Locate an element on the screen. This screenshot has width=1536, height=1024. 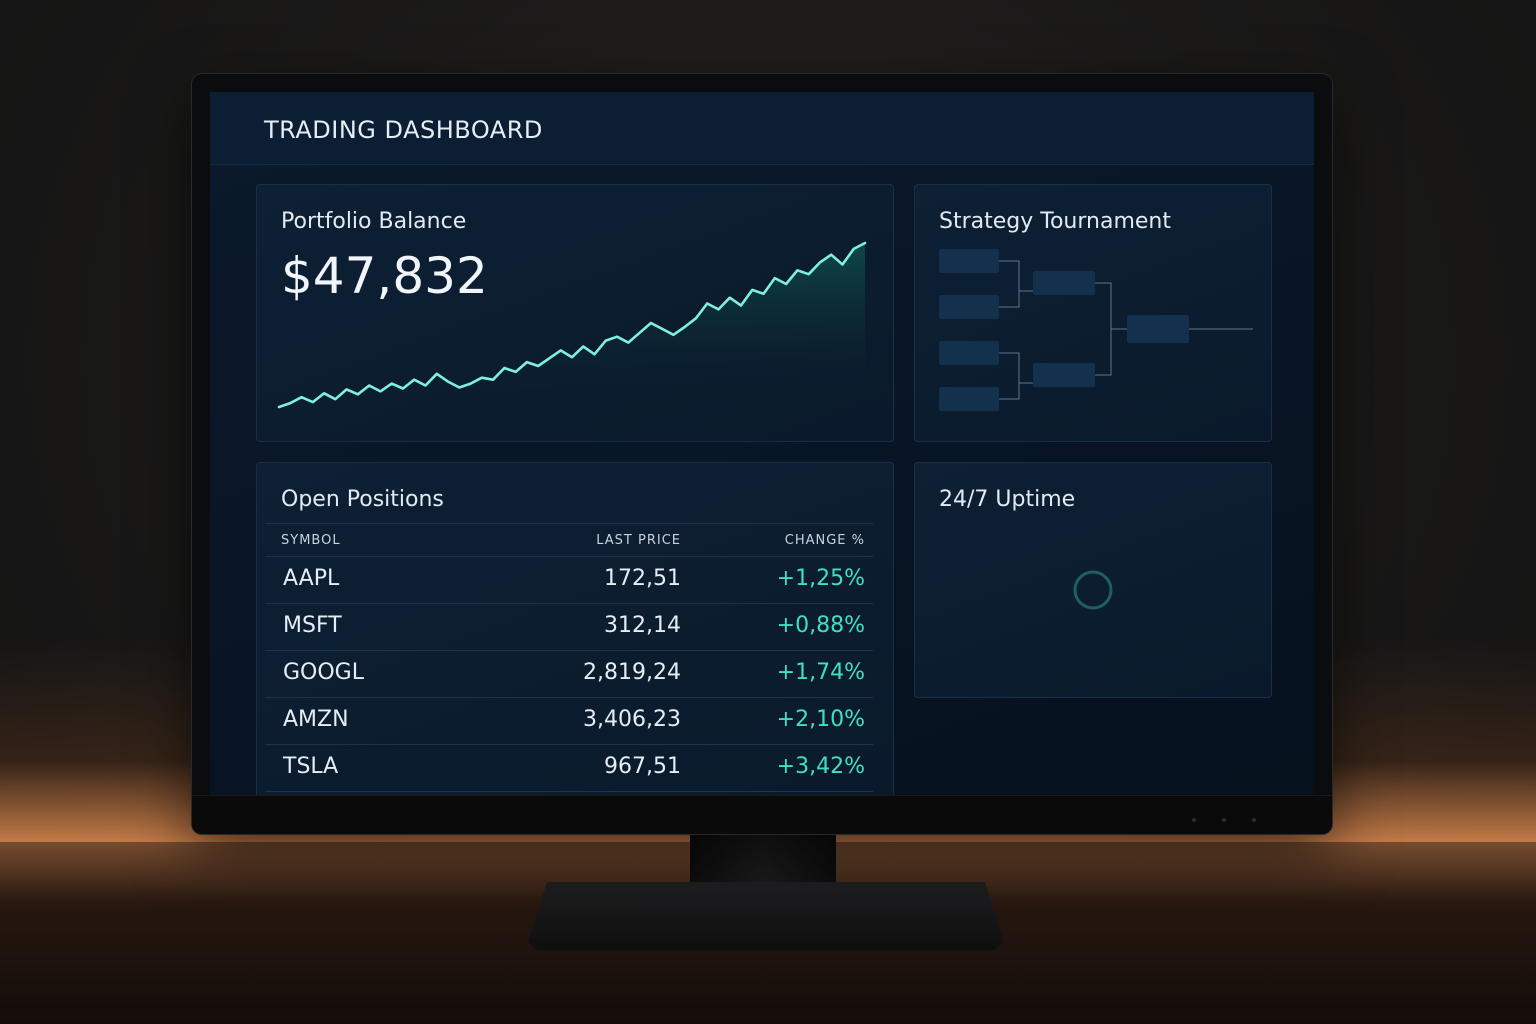
position-symbol: AMZN is located at coordinates (316, 719).